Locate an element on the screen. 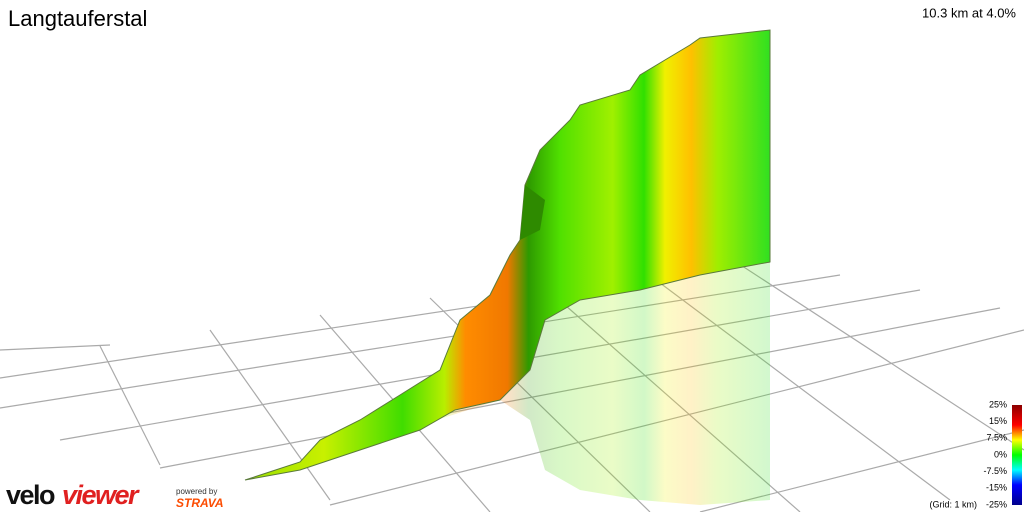 Image resolution: width=1024 pixels, height=512 pixels. color-scale is located at coordinates (1017, 455).